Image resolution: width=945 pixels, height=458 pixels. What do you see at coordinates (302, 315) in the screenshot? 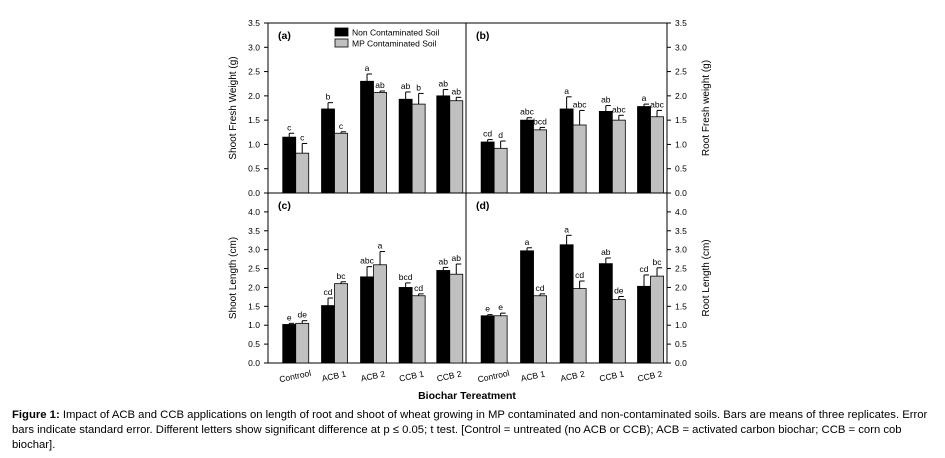
I see `significance-letter: de` at bounding box center [302, 315].